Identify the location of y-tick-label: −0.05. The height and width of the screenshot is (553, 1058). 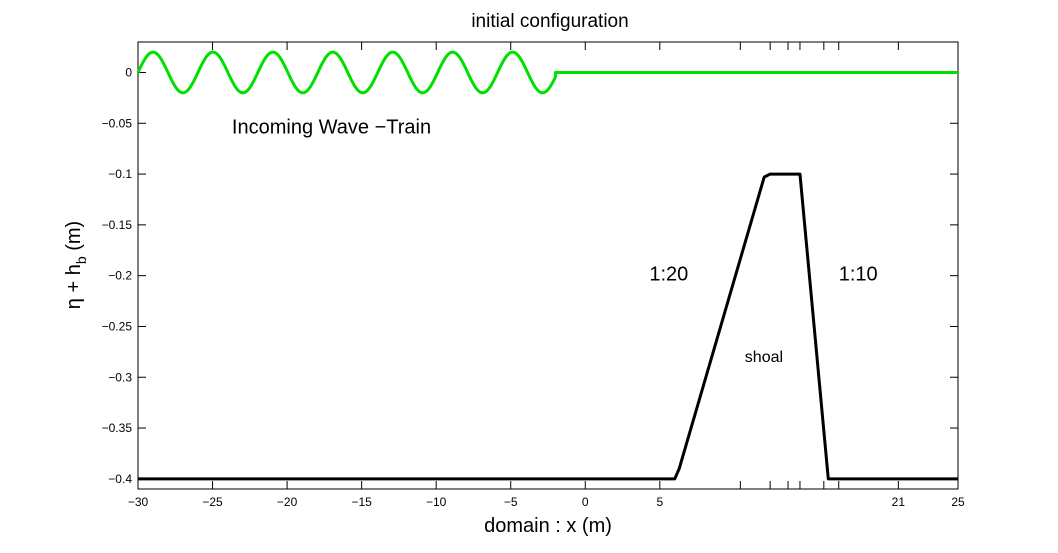
(117, 123).